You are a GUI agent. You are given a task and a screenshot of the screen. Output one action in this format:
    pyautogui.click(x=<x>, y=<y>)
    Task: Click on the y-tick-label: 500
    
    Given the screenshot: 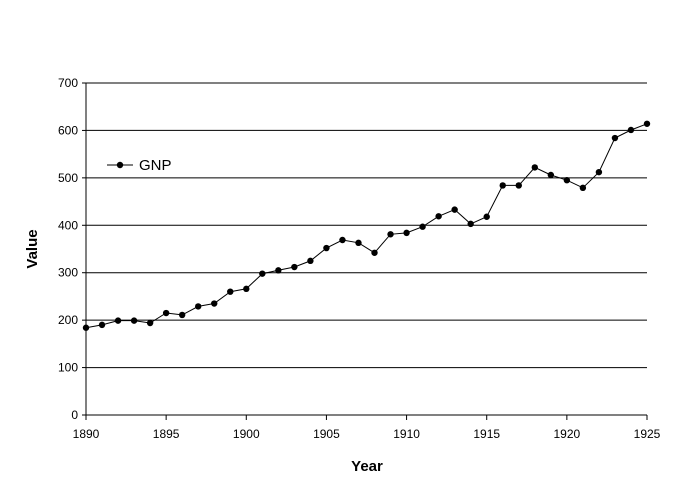 What is the action you would take?
    pyautogui.click(x=68, y=178)
    